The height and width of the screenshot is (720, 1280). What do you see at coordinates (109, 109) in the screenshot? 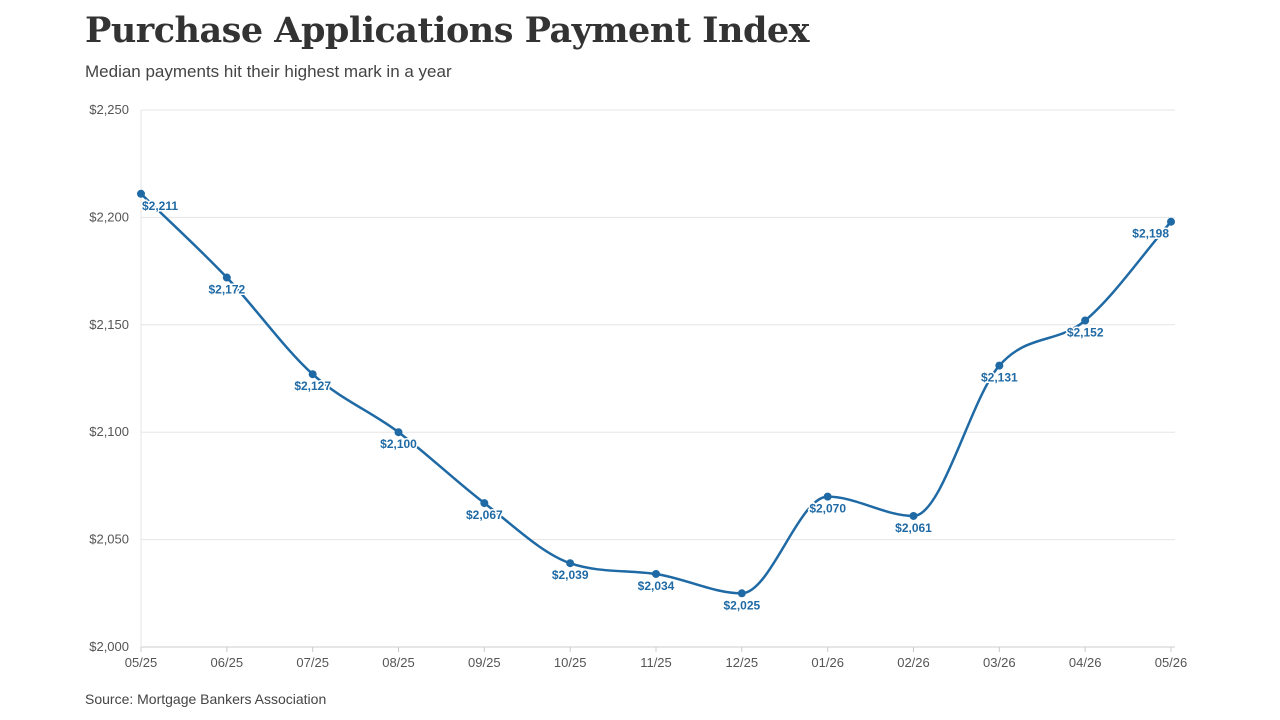
I see `y-tick-label: $2,250` at bounding box center [109, 109].